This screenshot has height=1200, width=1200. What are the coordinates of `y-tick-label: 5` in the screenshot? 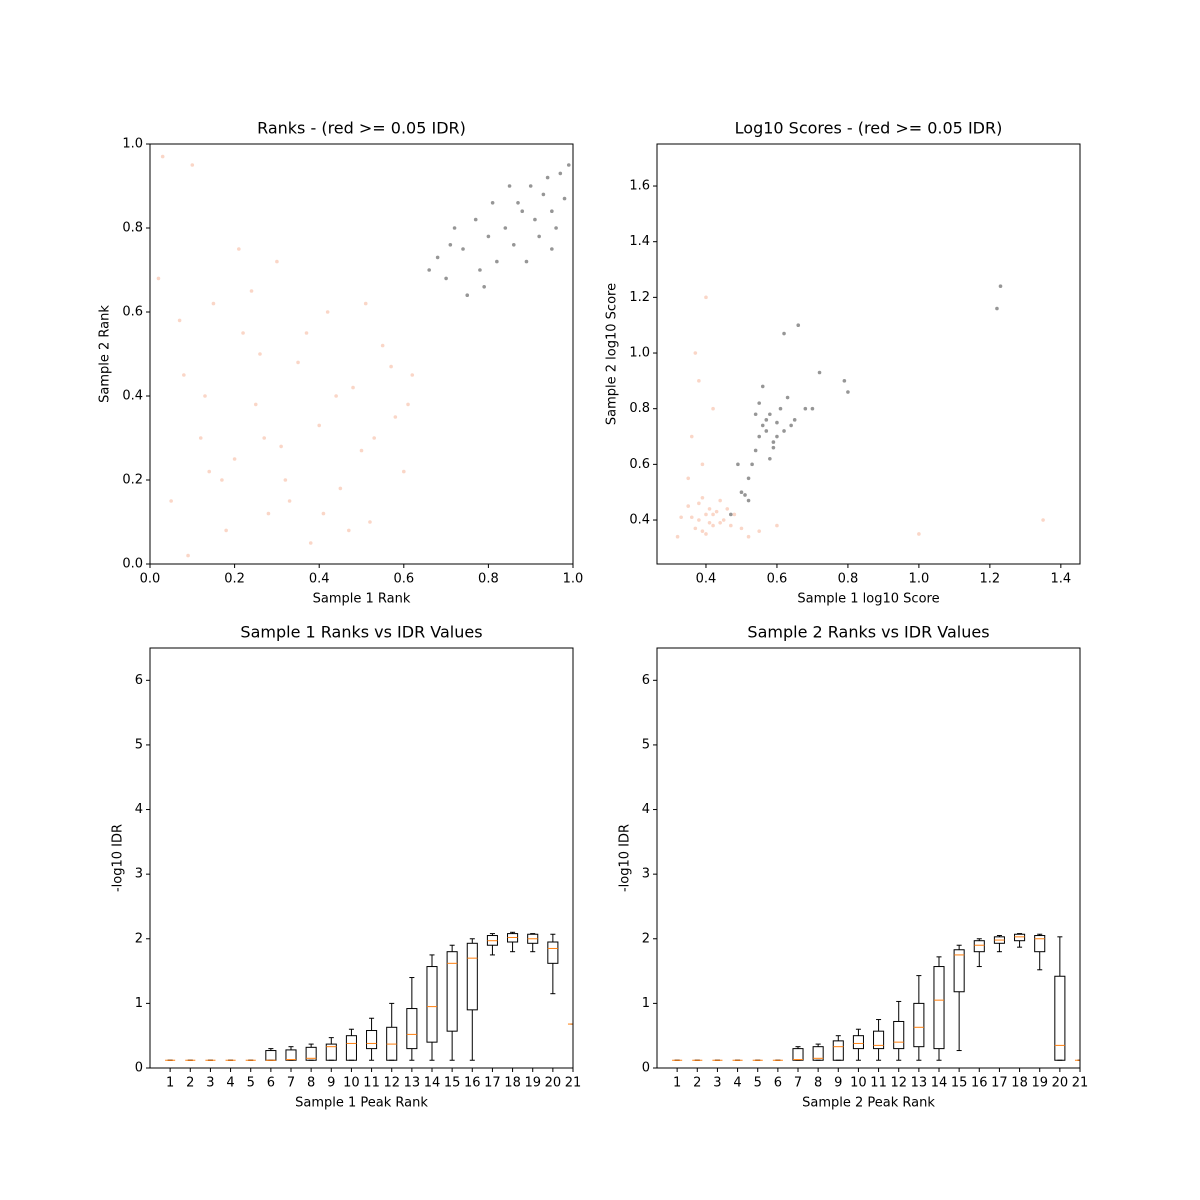 It's located at (139, 744).